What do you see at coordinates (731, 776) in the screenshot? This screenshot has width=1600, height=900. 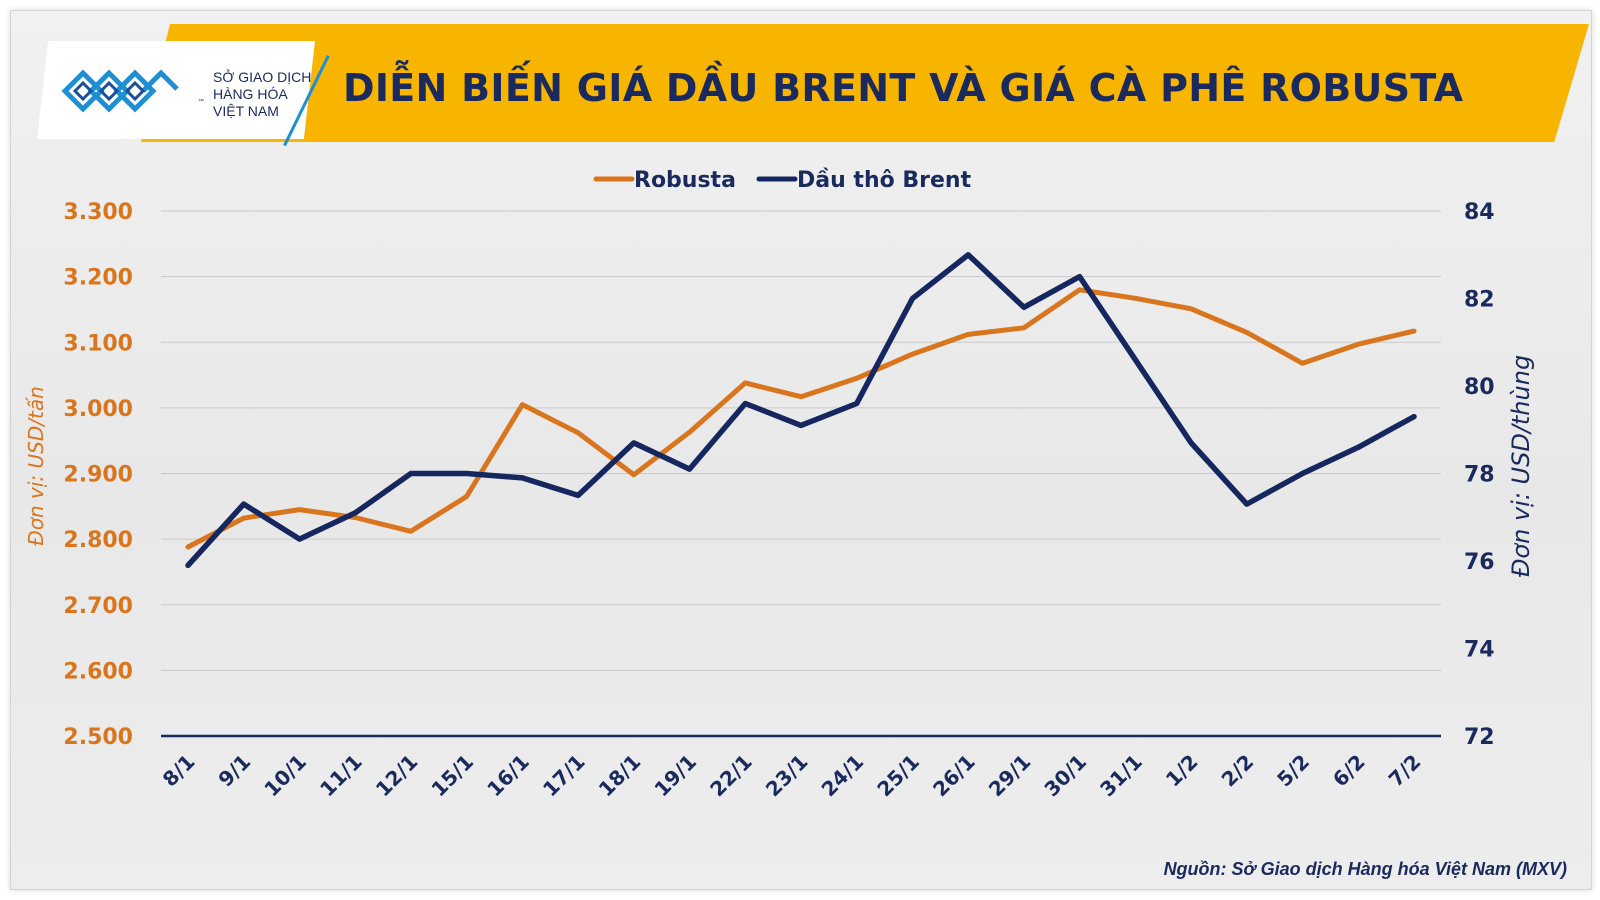 I see `x-tick-label: 22/1` at bounding box center [731, 776].